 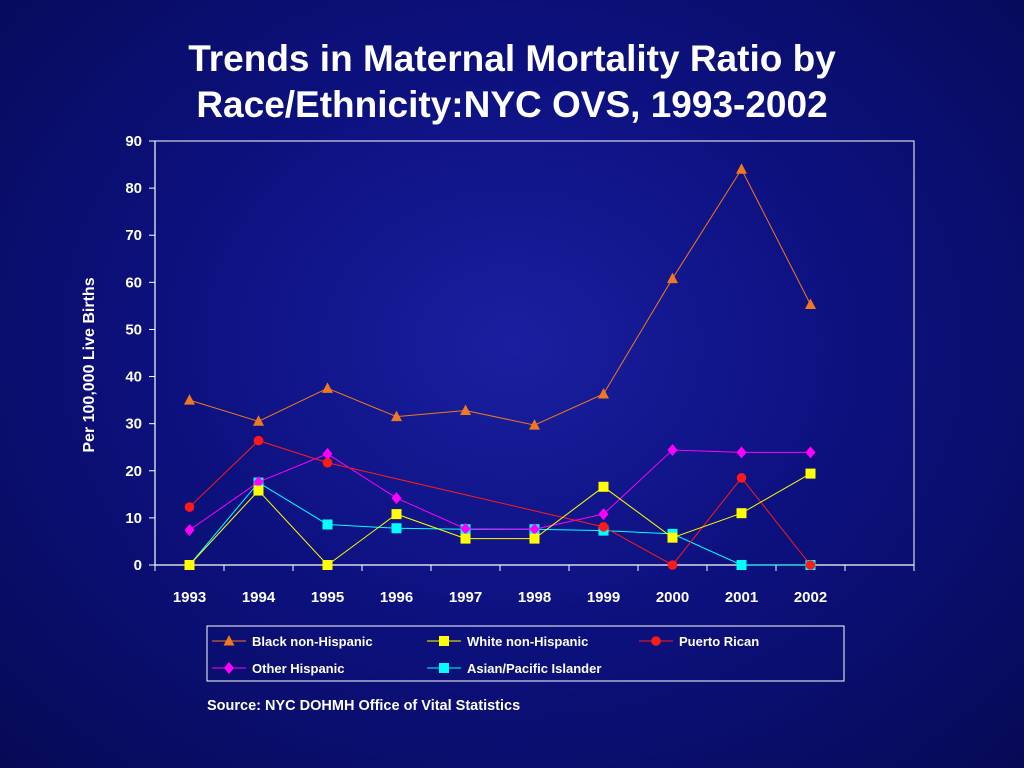 What do you see at coordinates (534, 668) in the screenshot?
I see `legend-label: Asian/Pacific Islander` at bounding box center [534, 668].